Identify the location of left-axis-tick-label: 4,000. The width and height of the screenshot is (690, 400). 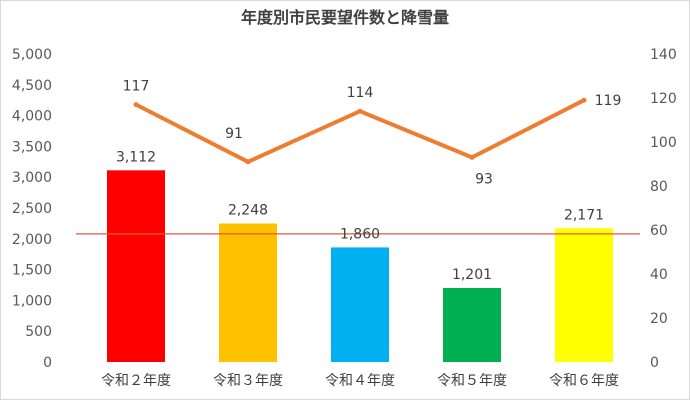
(32, 117).